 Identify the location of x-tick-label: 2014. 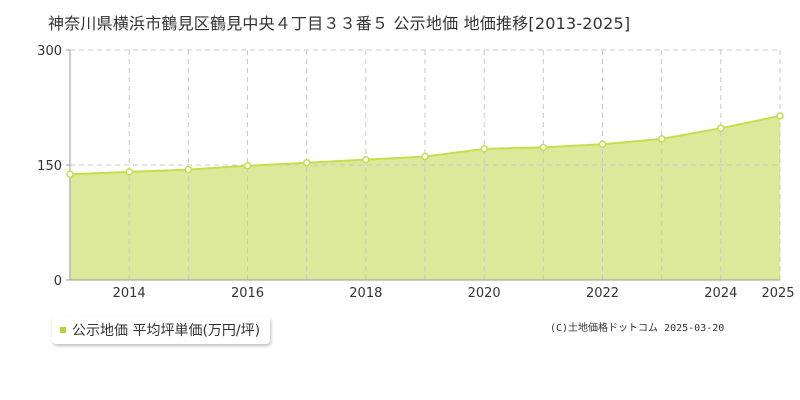
(129, 293).